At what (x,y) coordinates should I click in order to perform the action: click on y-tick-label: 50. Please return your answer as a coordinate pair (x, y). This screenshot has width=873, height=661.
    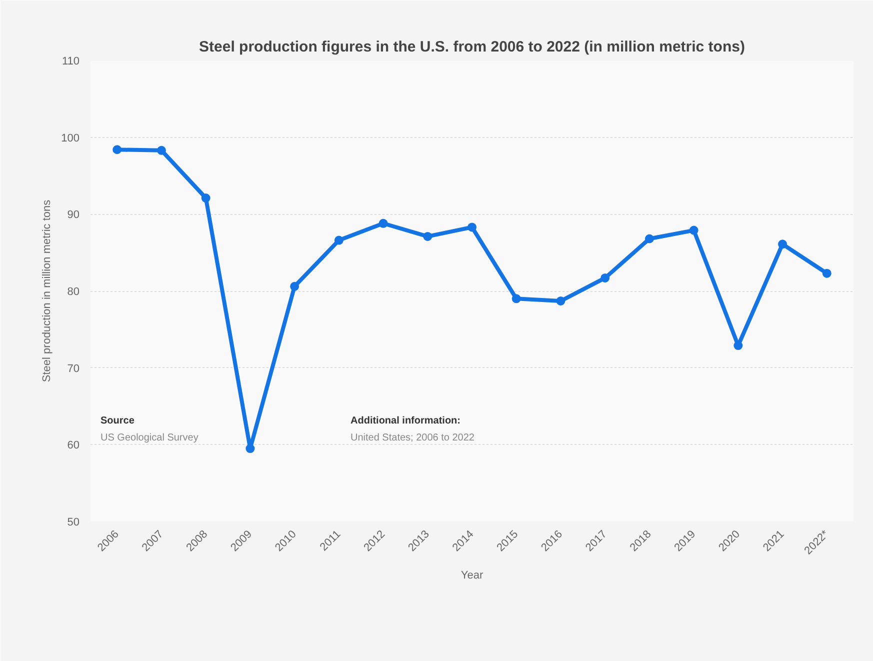
    Looking at the image, I should click on (73, 522).